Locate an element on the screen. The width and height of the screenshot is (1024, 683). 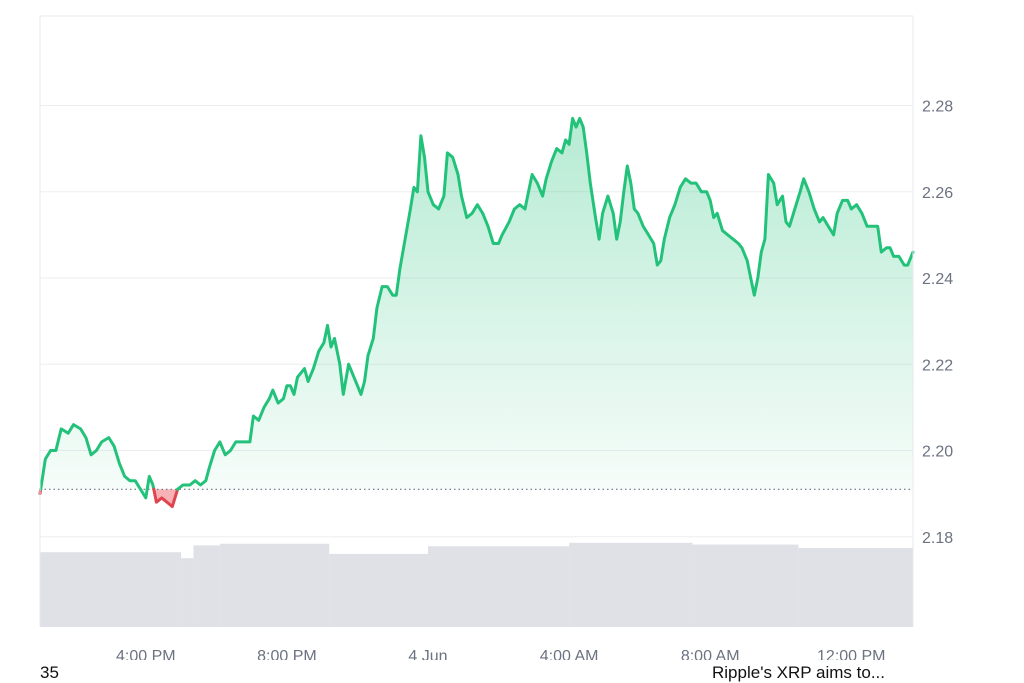
x-tick-label: 8:00 AM is located at coordinates (710, 654).